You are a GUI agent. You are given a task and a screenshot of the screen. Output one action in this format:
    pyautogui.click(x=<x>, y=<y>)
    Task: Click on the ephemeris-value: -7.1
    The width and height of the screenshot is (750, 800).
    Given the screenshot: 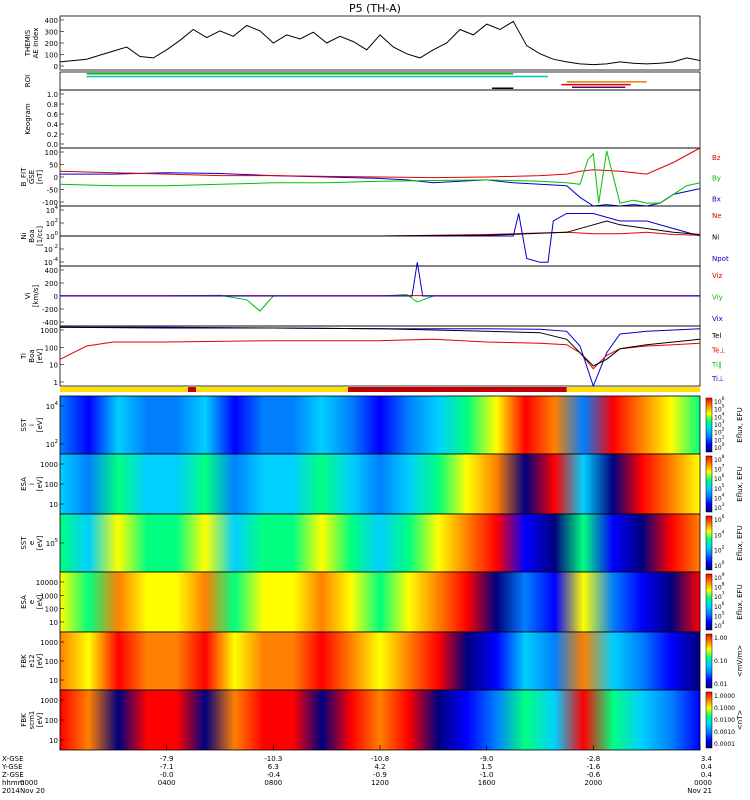 What is the action you would take?
    pyautogui.click(x=167, y=767)
    